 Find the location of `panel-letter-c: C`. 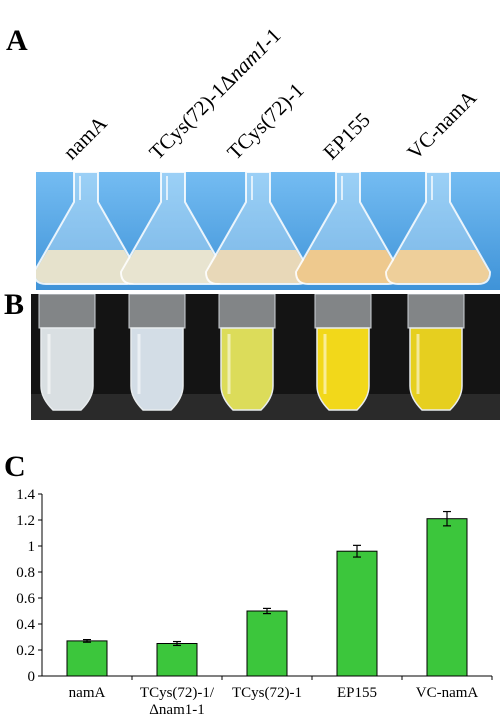

panel-letter-c: C is located at coordinates (15, 466).